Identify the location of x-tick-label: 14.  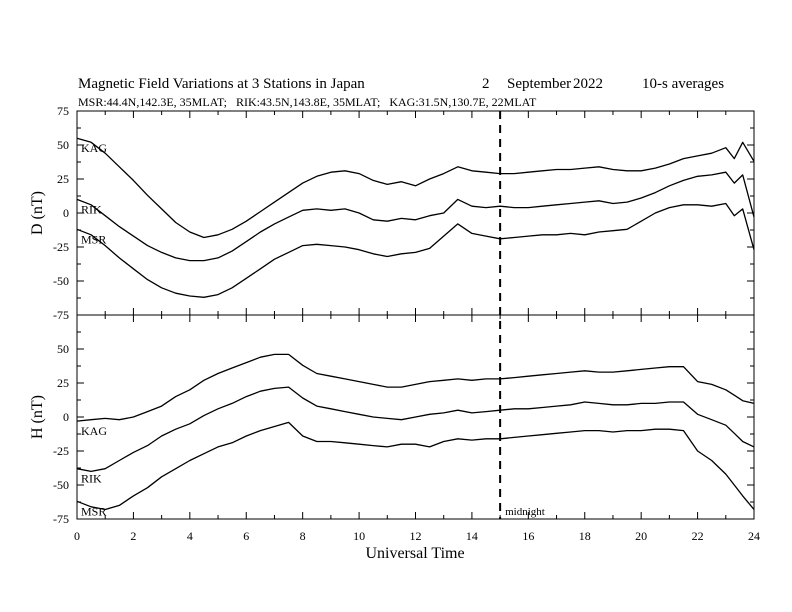
(472, 536).